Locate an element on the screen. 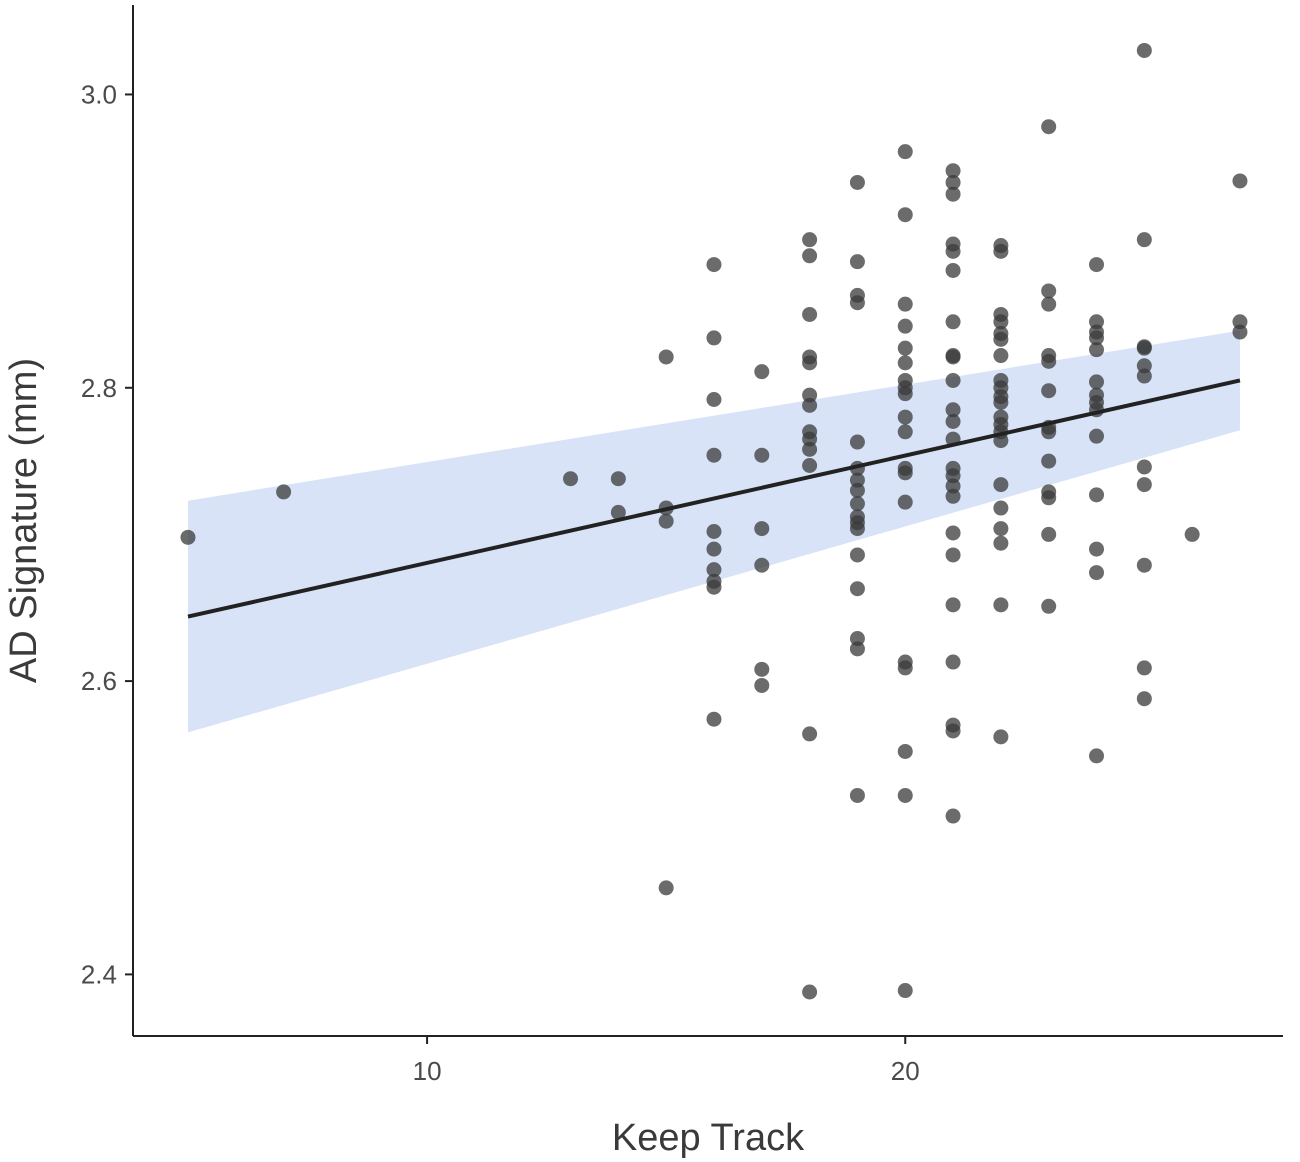 This screenshot has width=1300, height=1162. y-tick-label: 2.8 is located at coordinates (99, 388).